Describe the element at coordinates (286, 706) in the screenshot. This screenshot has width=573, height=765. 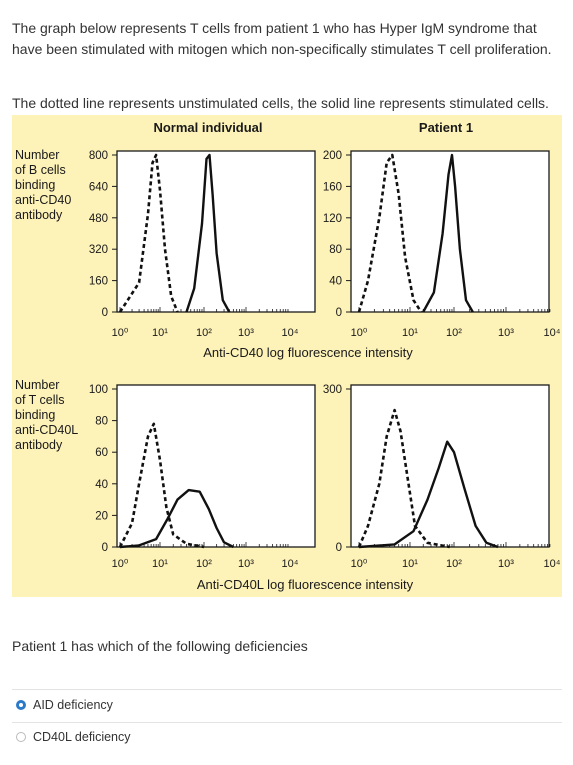
I see `option-aid-deficiency: AID deficiency` at that location.